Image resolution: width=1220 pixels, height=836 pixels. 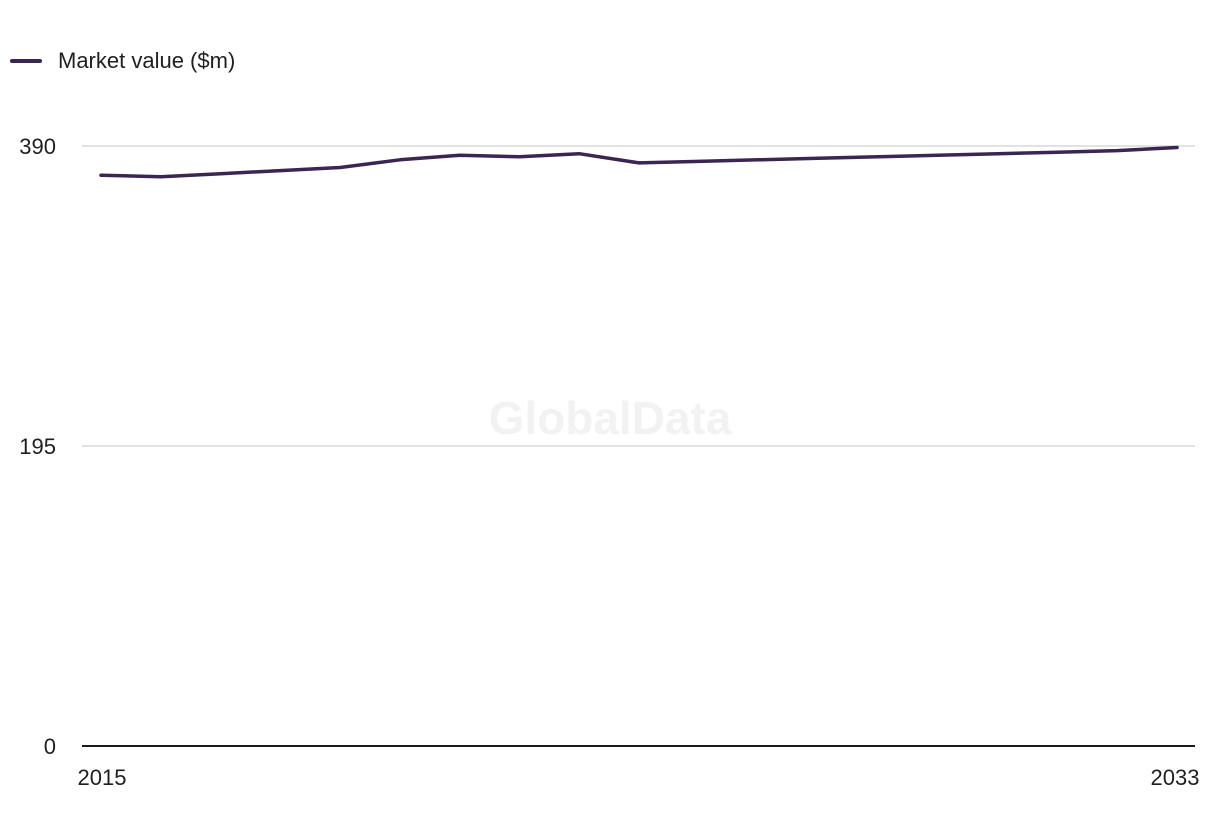 I want to click on series-line-market-value, so click(x=639, y=162).